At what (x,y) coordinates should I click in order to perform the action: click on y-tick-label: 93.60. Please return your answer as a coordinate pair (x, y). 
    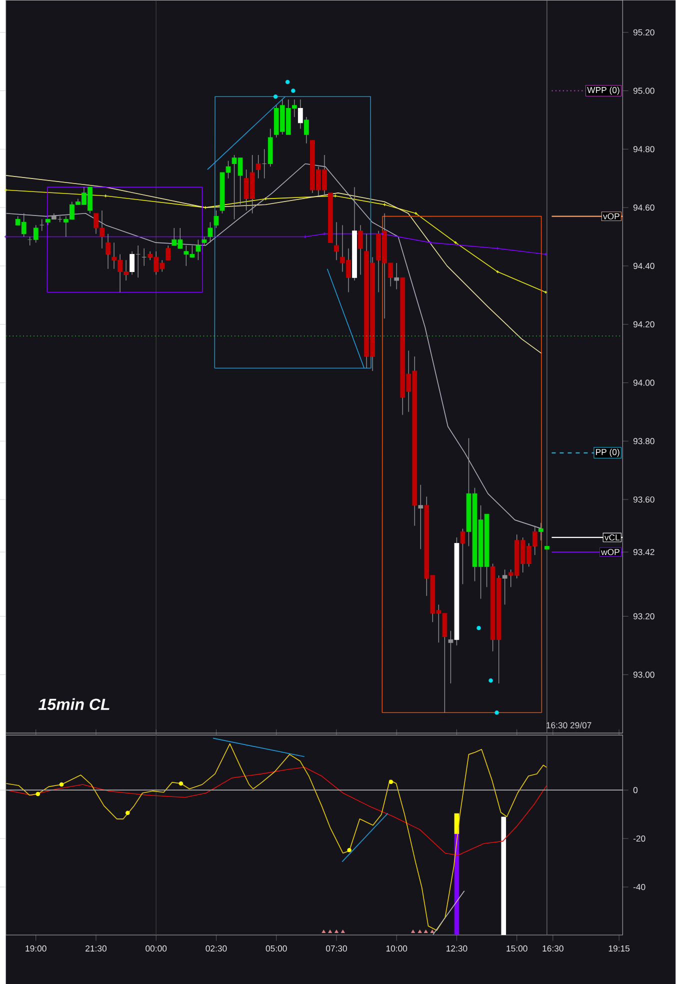
    Looking at the image, I should click on (644, 499).